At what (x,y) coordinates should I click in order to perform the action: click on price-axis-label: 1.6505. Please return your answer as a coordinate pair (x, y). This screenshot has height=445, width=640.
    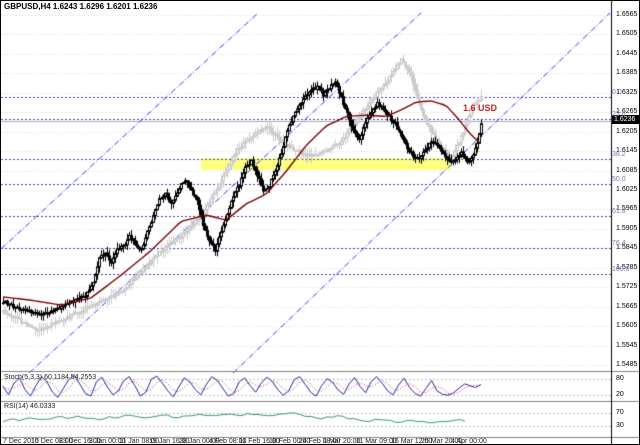
    Looking at the image, I should click on (627, 34).